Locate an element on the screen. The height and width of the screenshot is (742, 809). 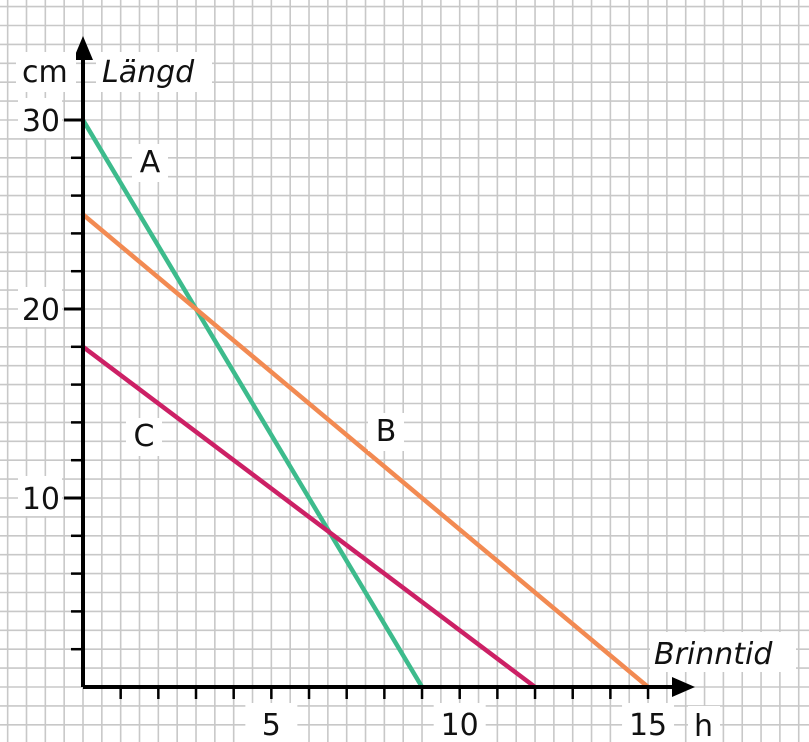
x-axis-label-background is located at coordinates (723, 652).